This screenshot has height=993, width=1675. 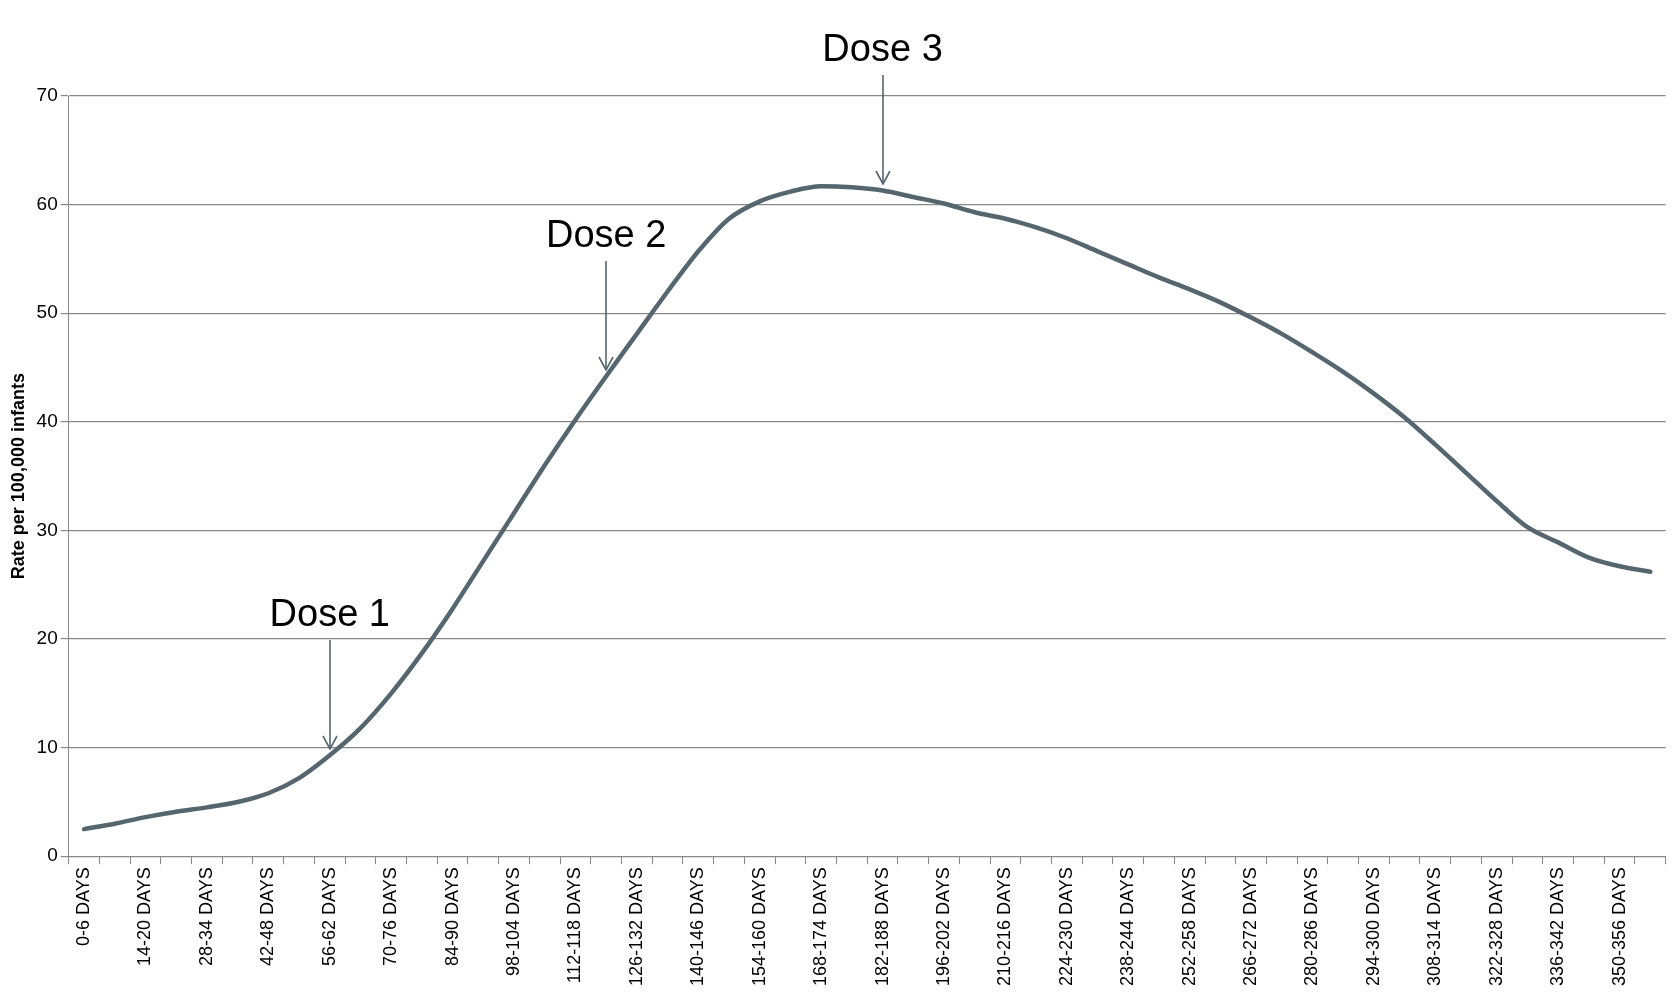 What do you see at coordinates (820, 927) in the screenshot?
I see `x-tick-label: 168-174 DAYS` at bounding box center [820, 927].